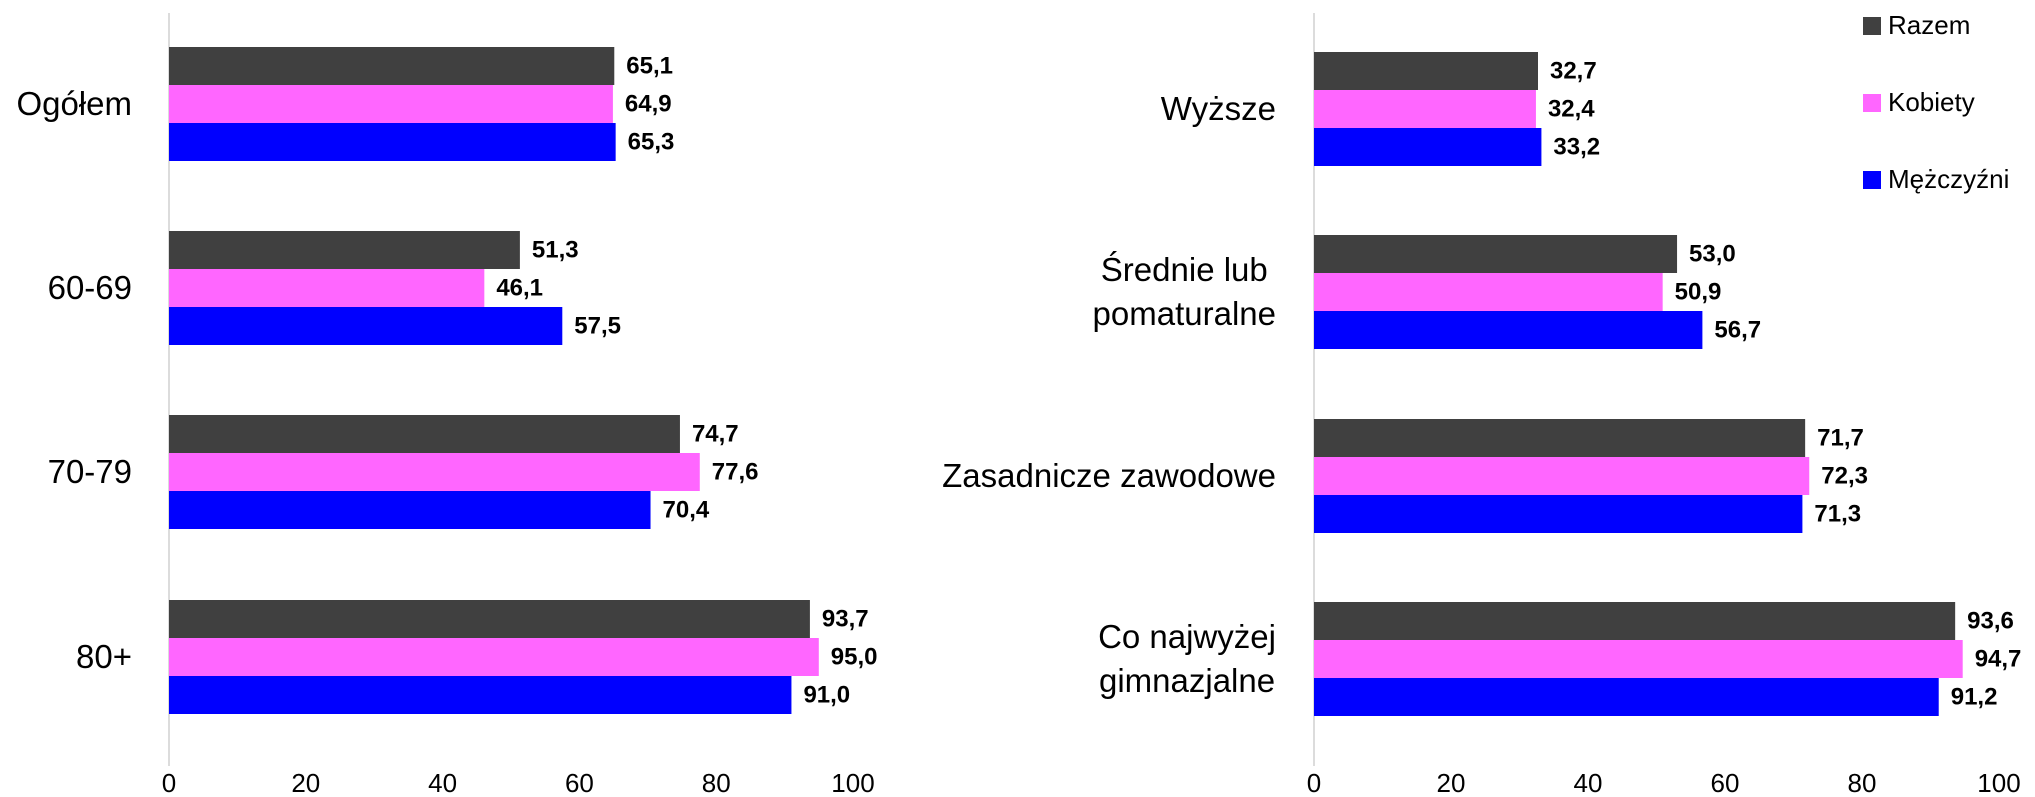 This screenshot has height=797, width=2035. Describe the element at coordinates (1840, 437) in the screenshot. I see `value-label: 71,7` at that location.